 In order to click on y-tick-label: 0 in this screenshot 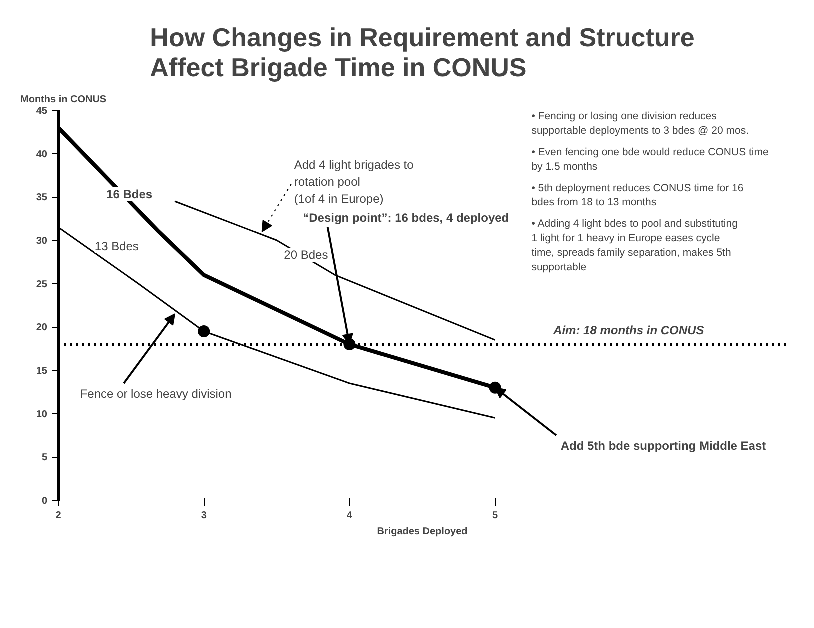, I will do `click(45, 501)`.